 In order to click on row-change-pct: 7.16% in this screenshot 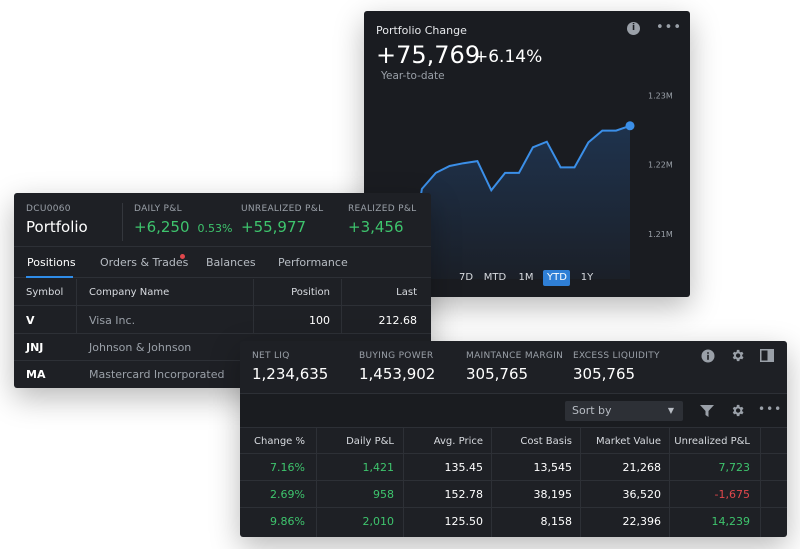, I will do `click(287, 467)`.